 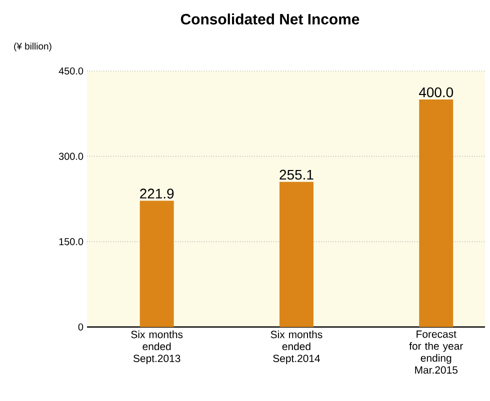 I want to click on chart-title: Consolidated Net Income, so click(x=270, y=19).